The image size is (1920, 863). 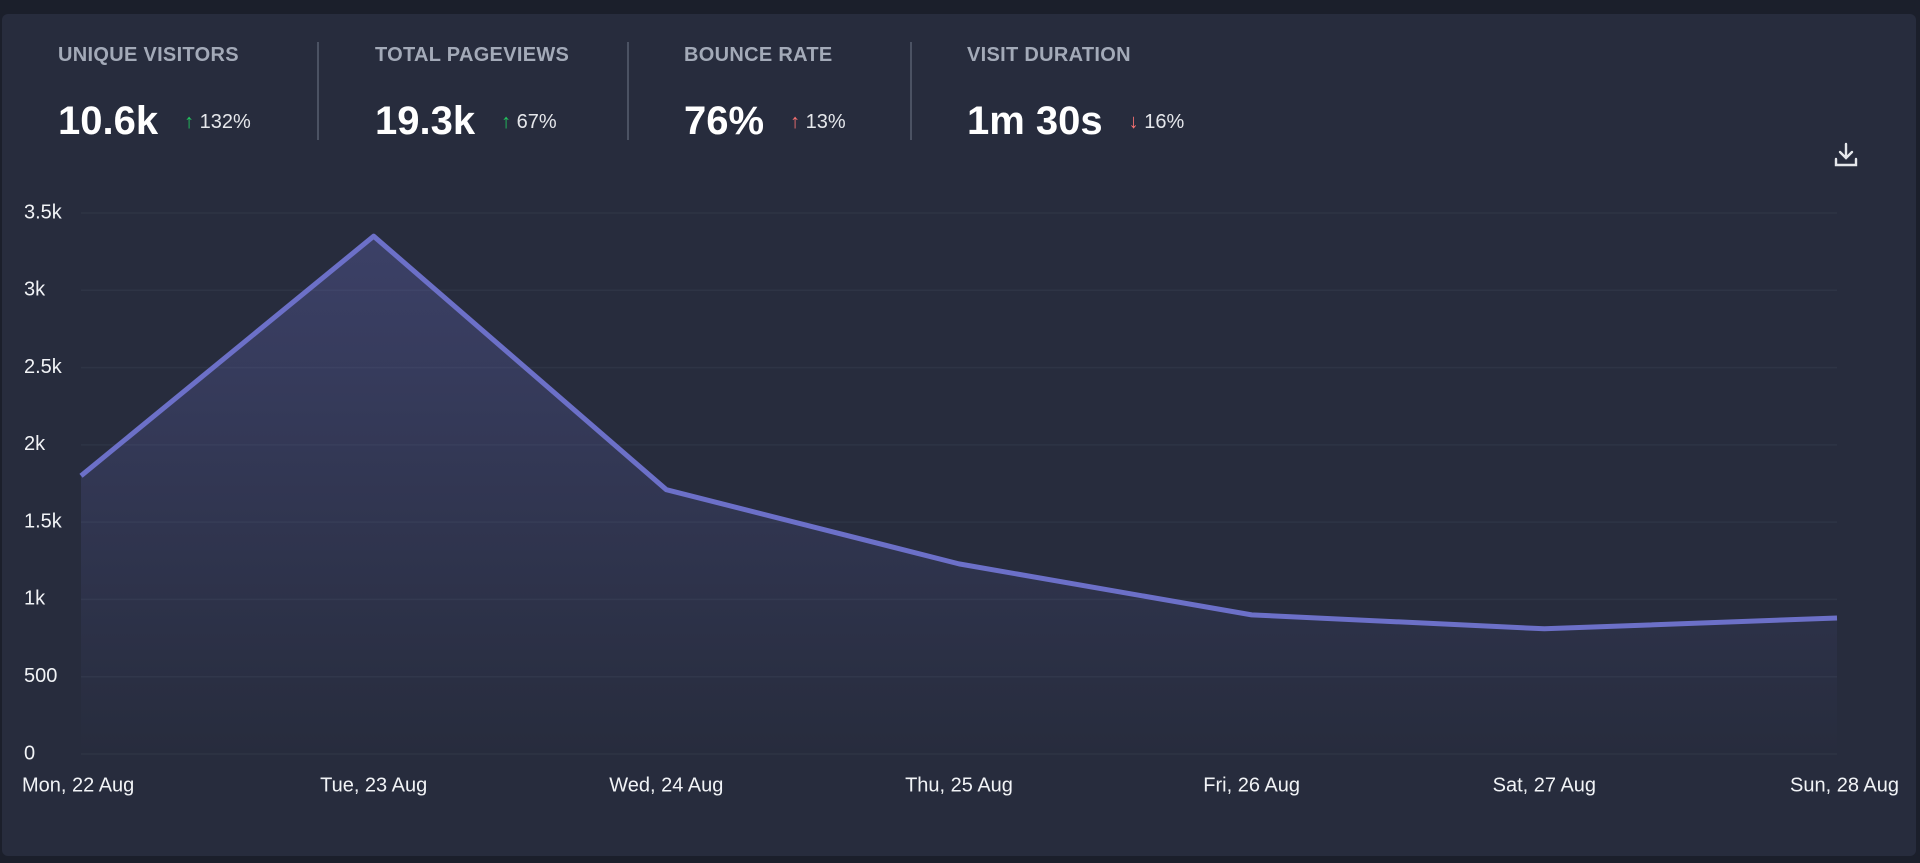 I want to click on stat: VISIT DURATION 1m 30s ↓ 16%, so click(x=1075, y=99).